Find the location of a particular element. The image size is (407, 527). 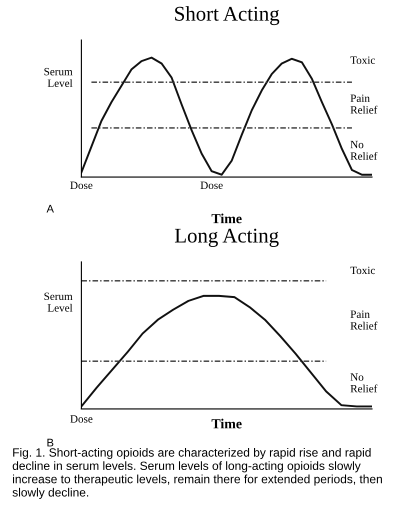

text: B is located at coordinates (50, 442).